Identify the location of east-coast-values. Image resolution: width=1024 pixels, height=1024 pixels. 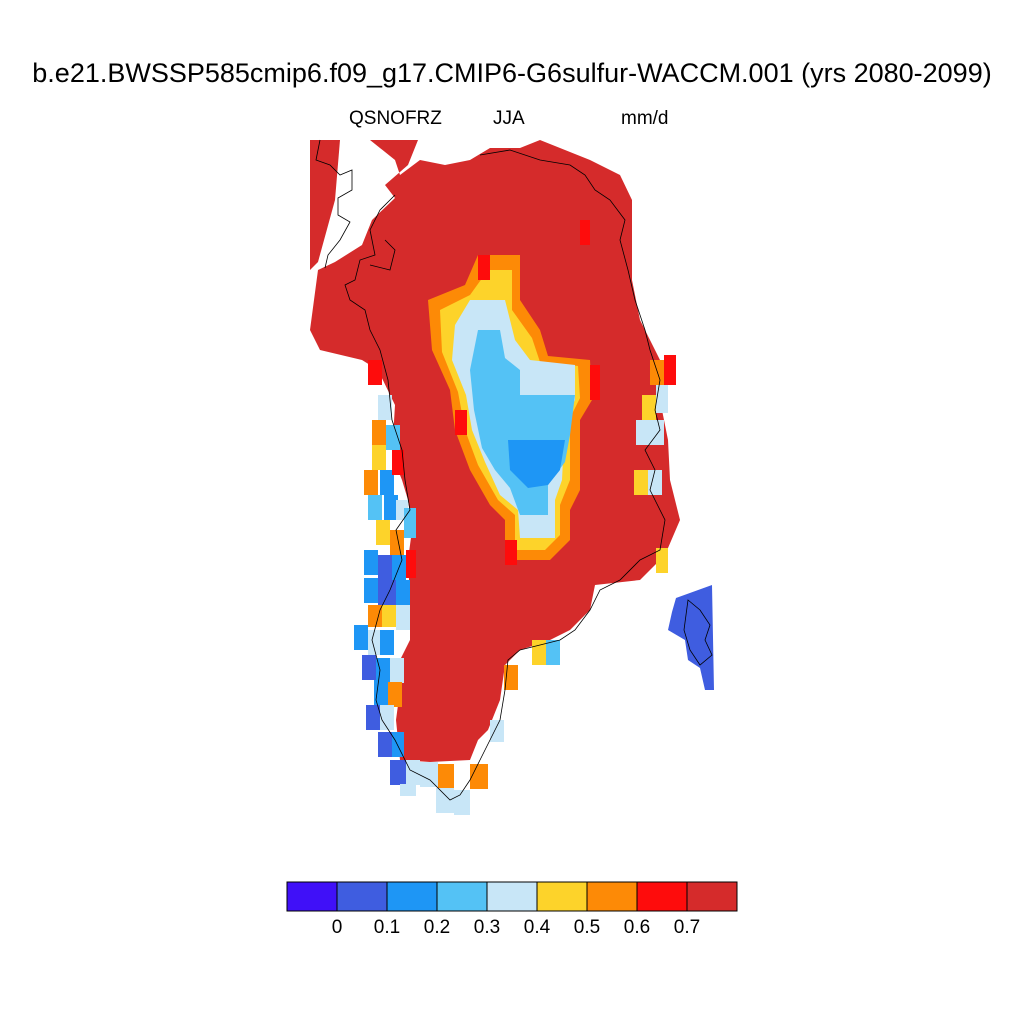
(583, 481).